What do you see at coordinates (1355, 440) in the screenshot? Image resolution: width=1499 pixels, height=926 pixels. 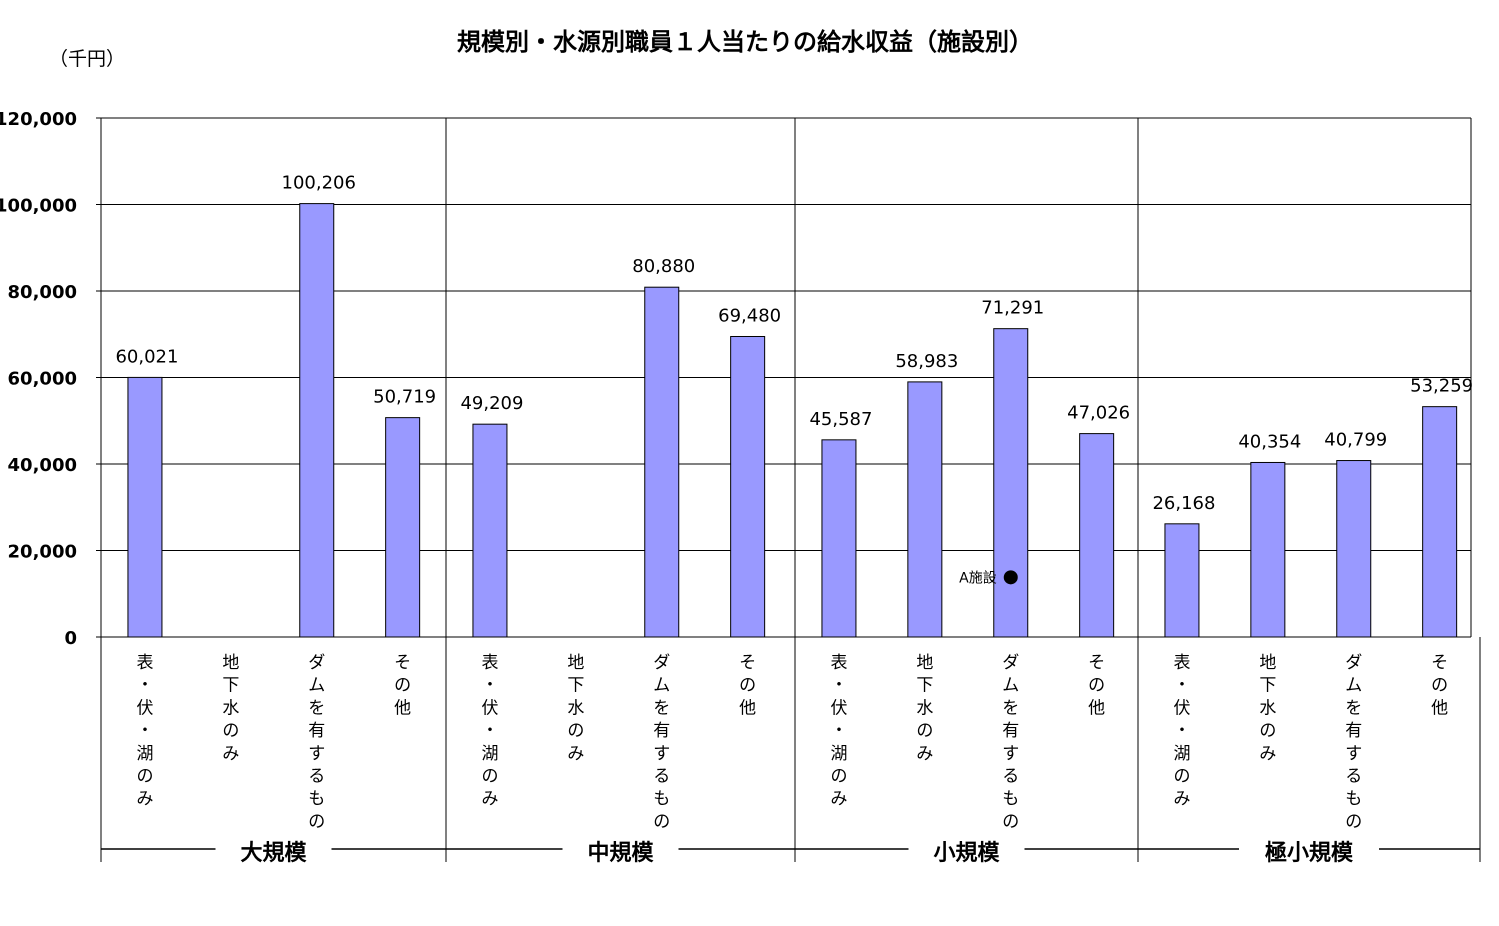 I see `data-label: 40,799` at bounding box center [1355, 440].